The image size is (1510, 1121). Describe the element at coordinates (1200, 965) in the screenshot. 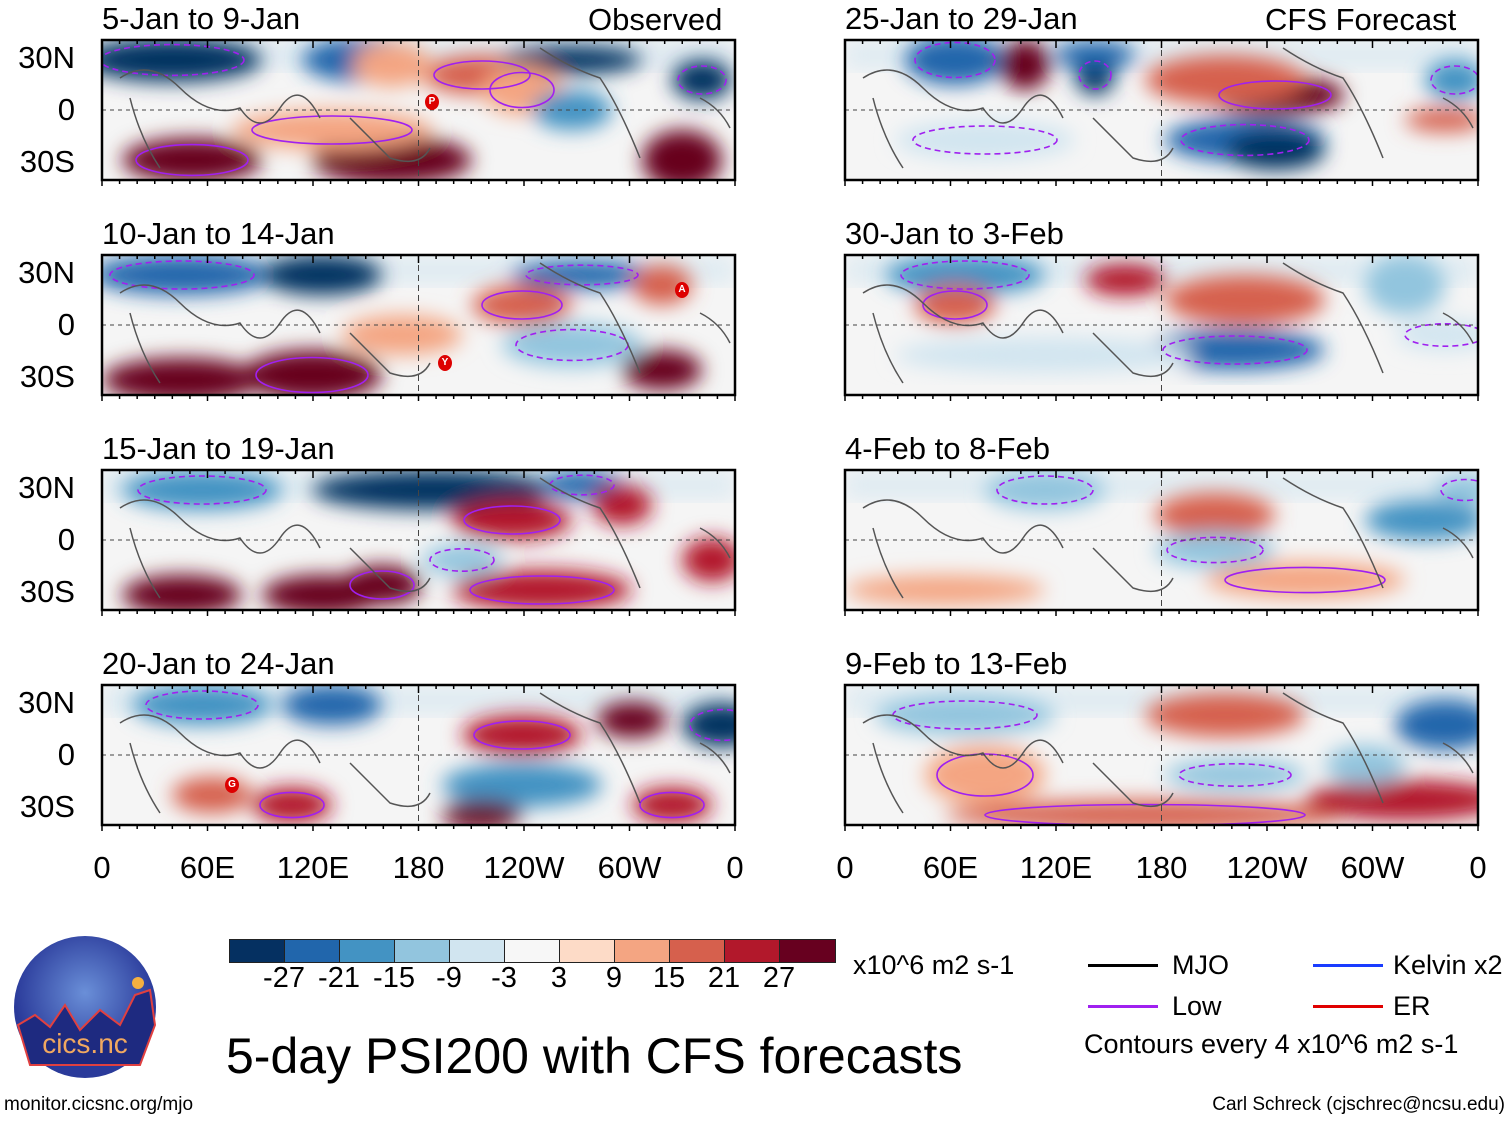

I see `legend-label-mjo: MJO` at that location.